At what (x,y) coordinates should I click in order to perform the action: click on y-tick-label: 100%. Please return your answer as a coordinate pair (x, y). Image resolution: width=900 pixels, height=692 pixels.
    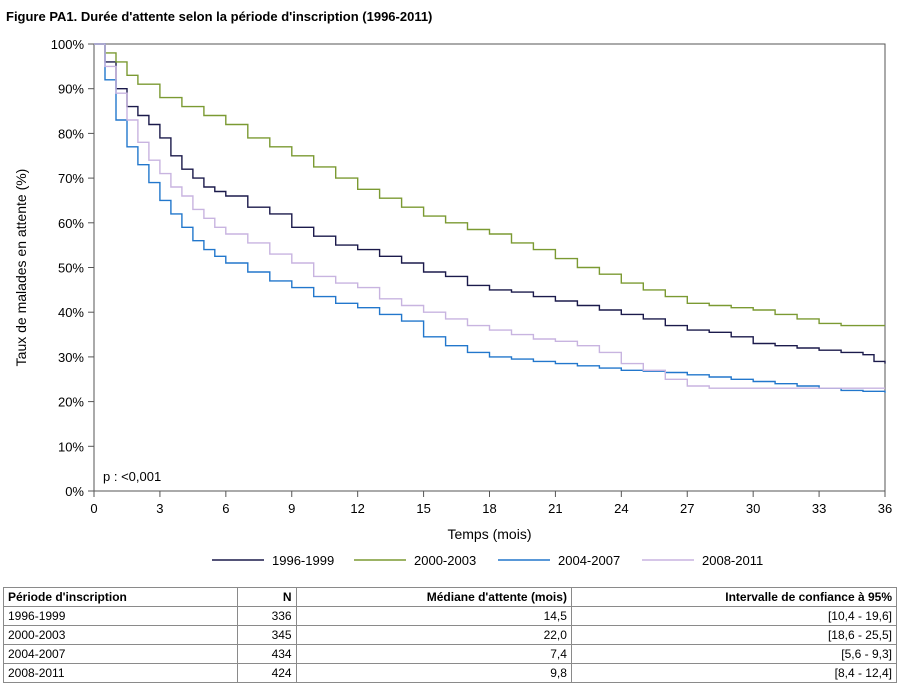
    Looking at the image, I should click on (68, 44).